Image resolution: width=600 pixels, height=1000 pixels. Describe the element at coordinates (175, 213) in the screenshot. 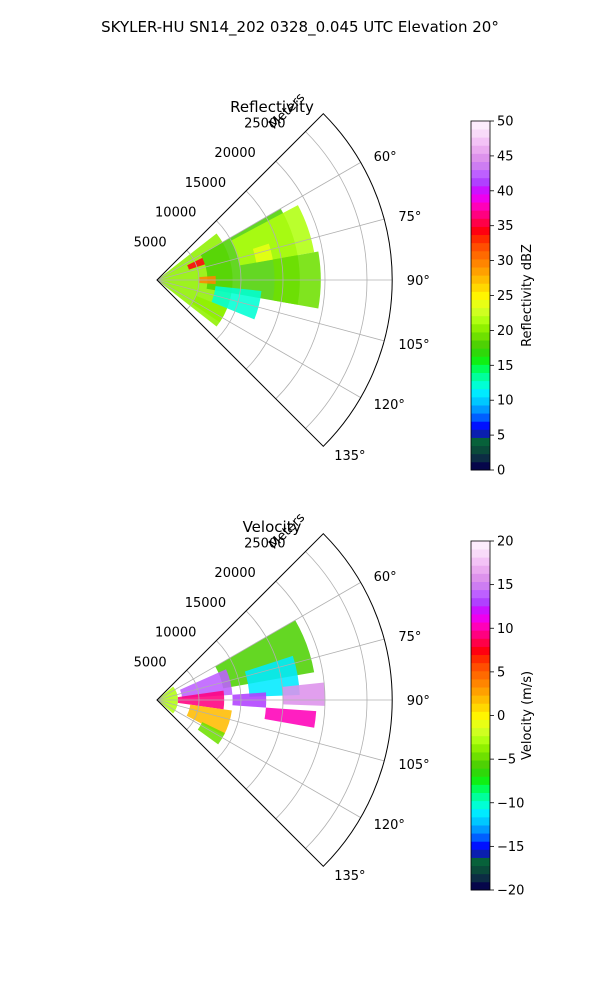

I see `reflectivity-range-tick-label: 10000` at that location.